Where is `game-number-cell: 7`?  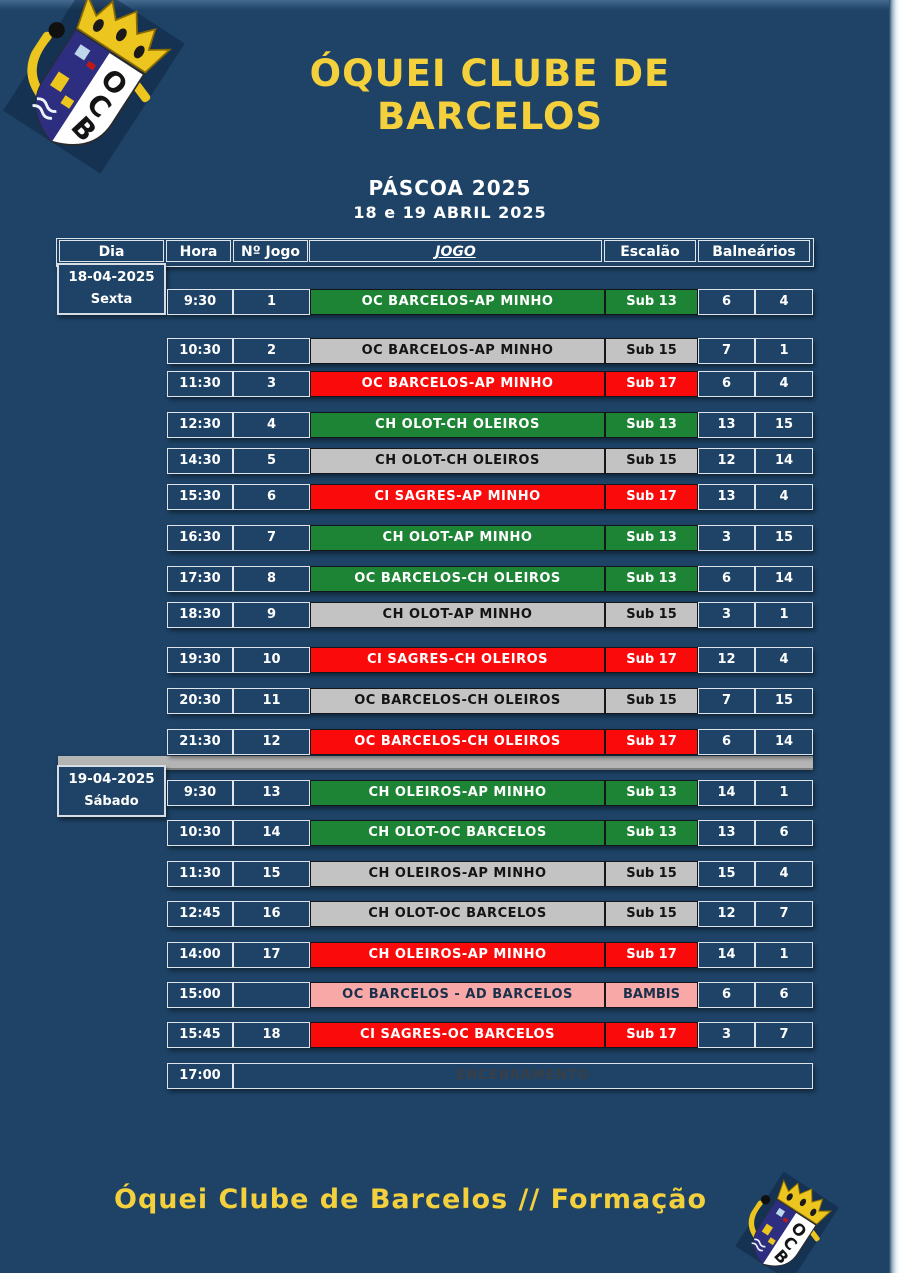
game-number-cell: 7 is located at coordinates (271, 538).